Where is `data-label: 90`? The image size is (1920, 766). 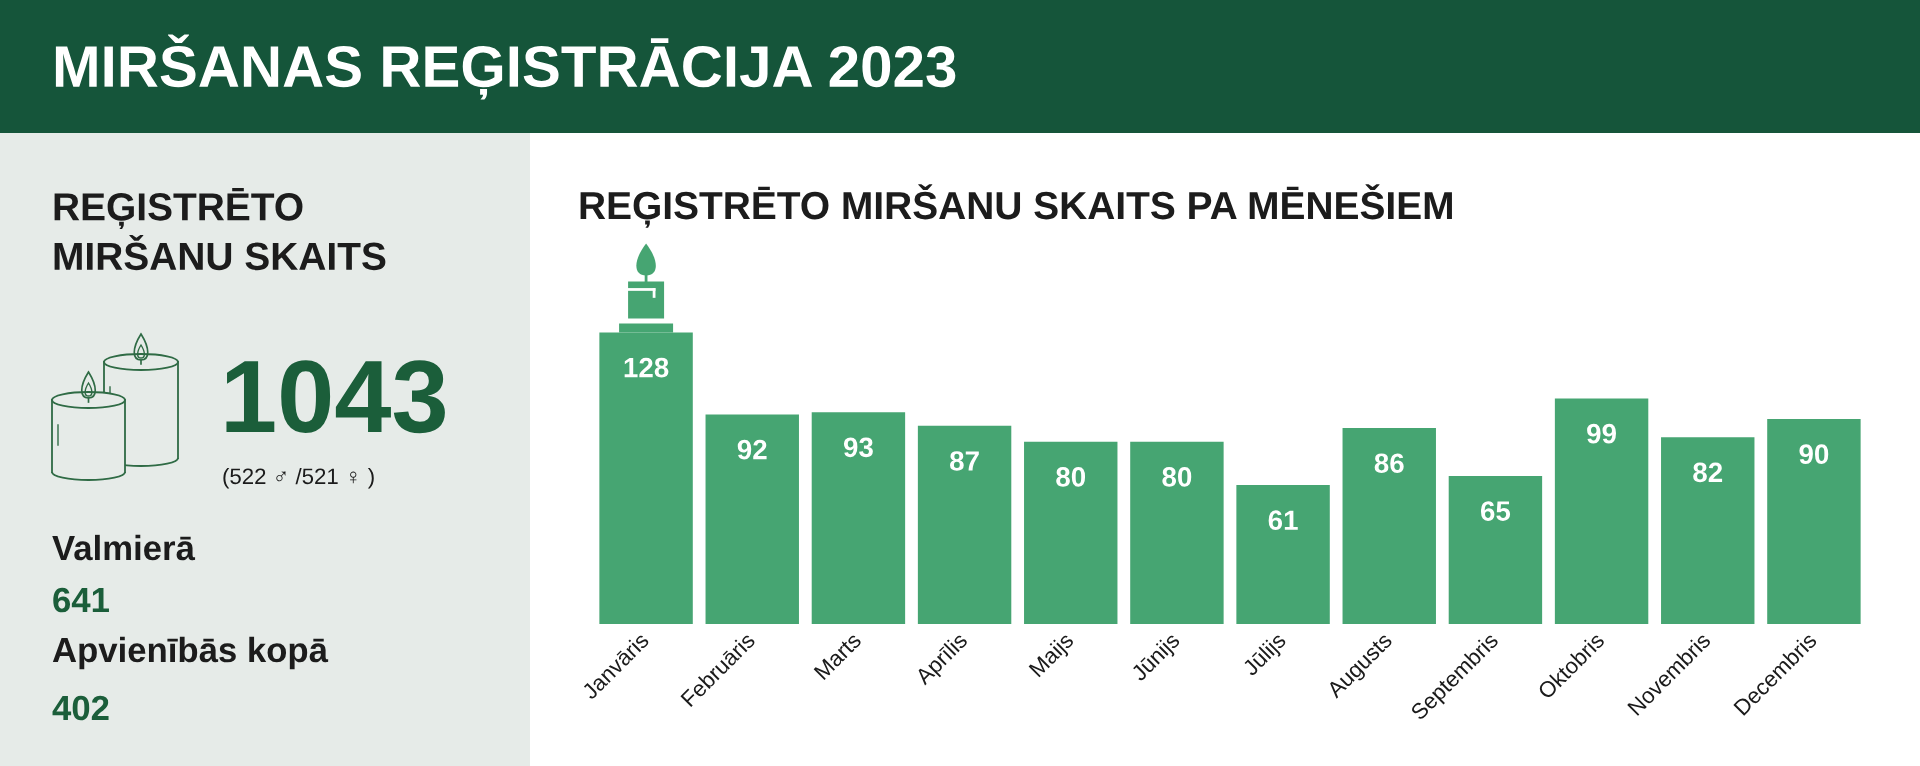
data-label: 90 is located at coordinates (1814, 454).